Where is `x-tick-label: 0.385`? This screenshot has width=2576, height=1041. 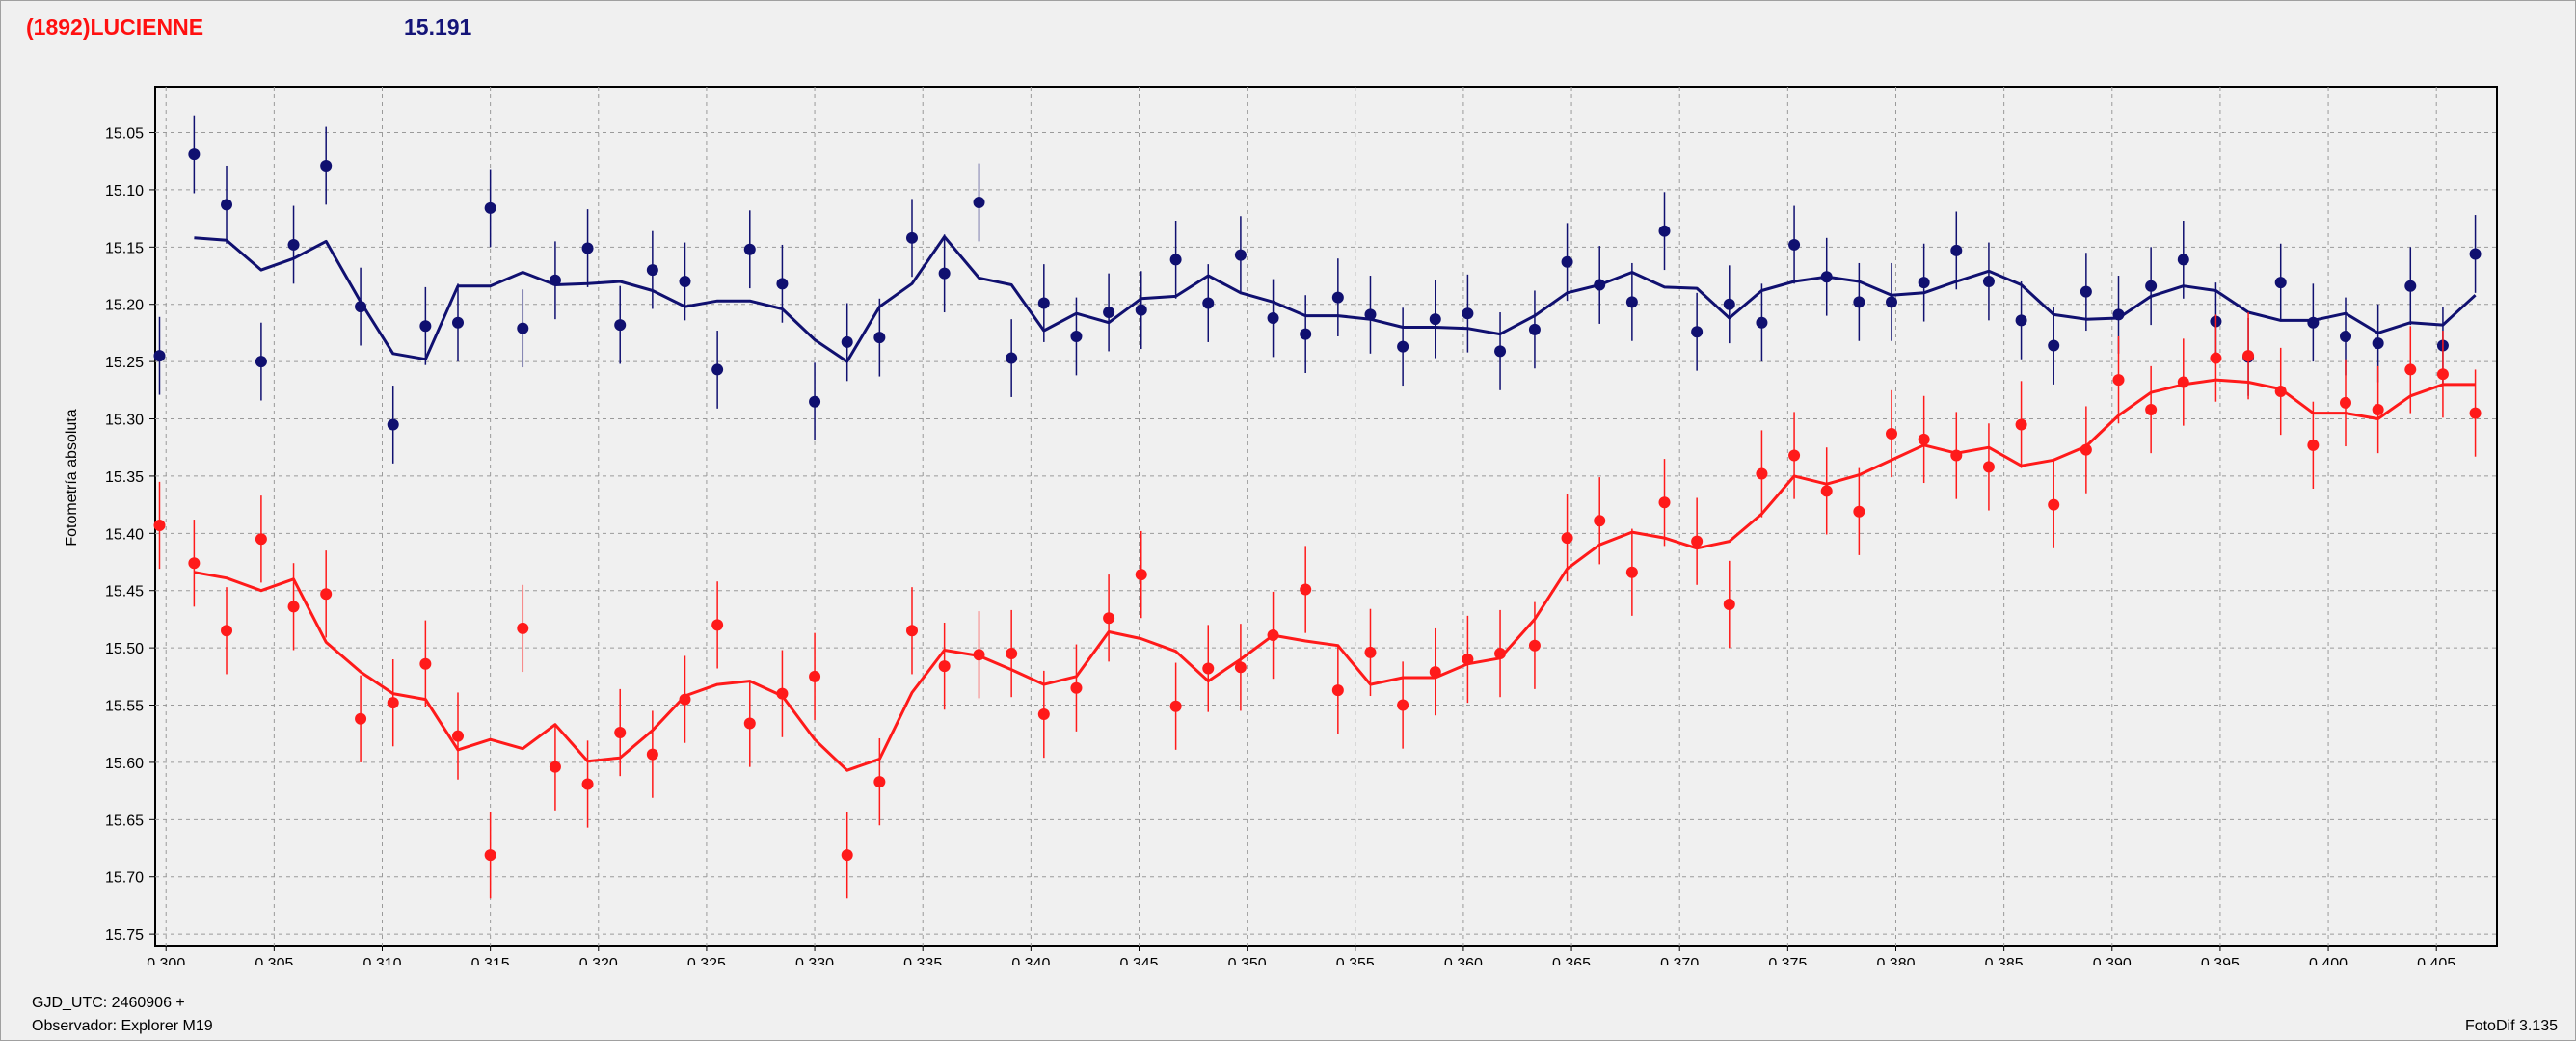
x-tick-label: 0.385 is located at coordinates (2005, 960).